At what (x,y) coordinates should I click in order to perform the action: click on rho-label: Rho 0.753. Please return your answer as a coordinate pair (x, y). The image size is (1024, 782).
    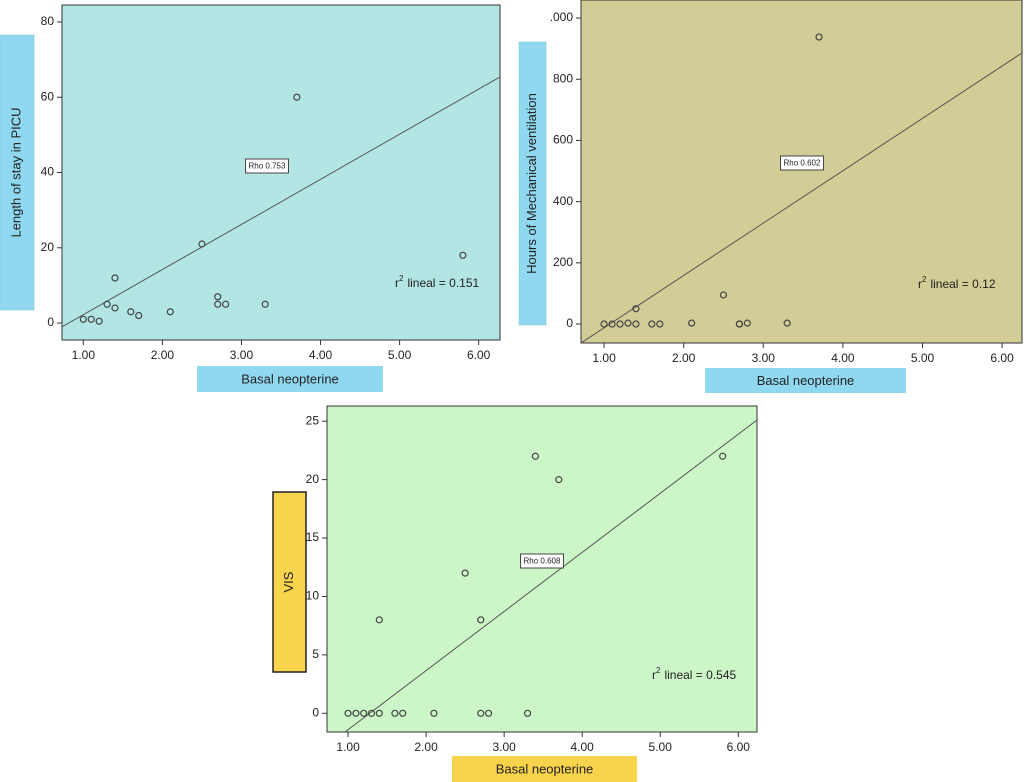
    Looking at the image, I should click on (267, 166).